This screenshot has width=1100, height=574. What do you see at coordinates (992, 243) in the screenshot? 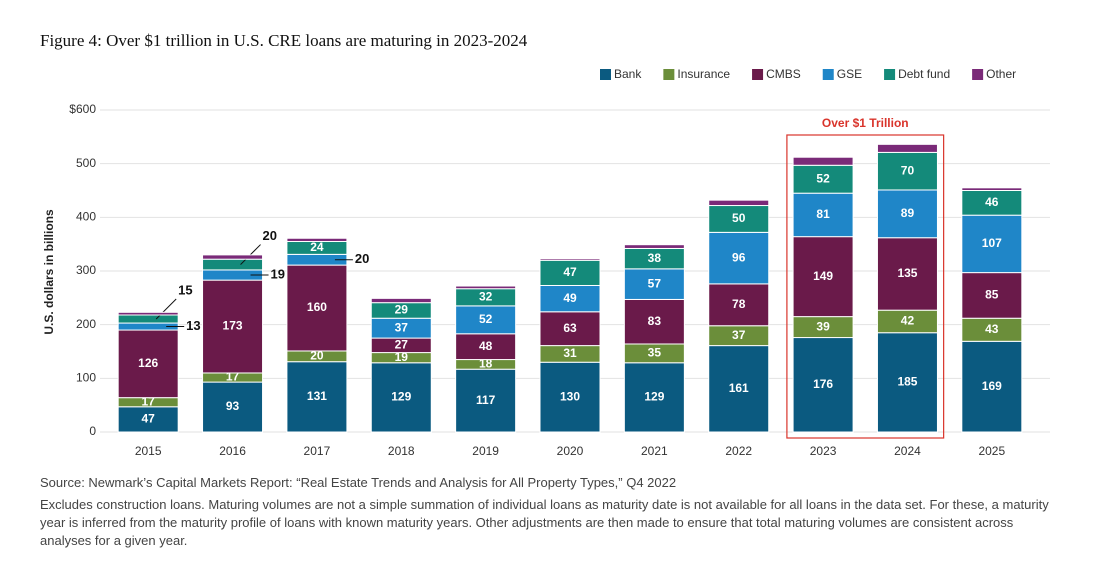
I see `data-label: 107` at bounding box center [992, 243].